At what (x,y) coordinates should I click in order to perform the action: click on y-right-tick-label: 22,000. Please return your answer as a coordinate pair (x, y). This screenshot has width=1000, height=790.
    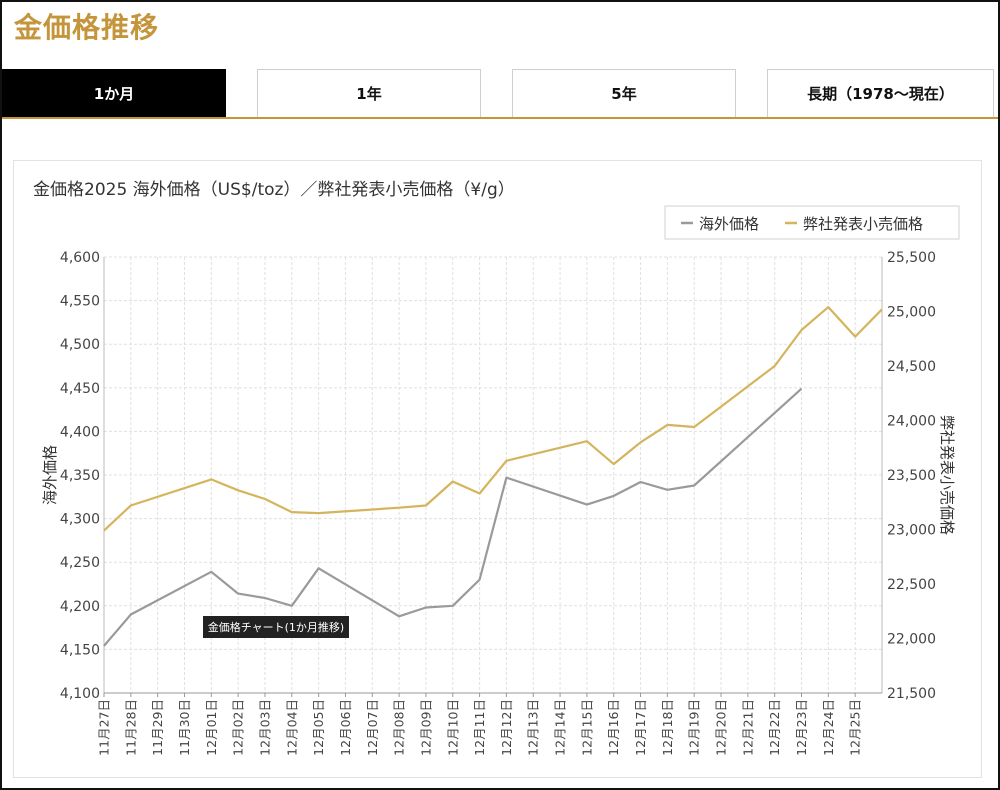
    Looking at the image, I should click on (911, 640).